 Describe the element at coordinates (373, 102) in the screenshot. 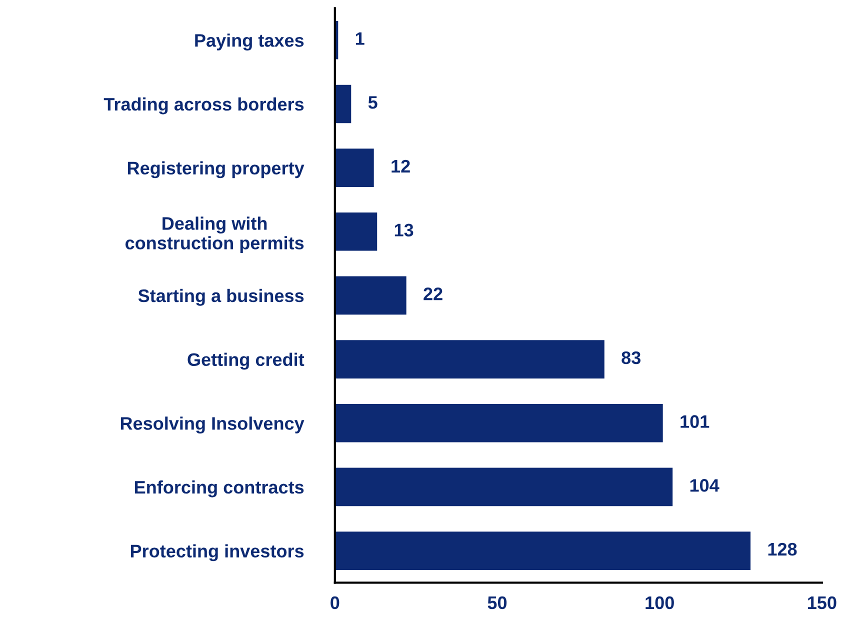

I see `data-label: 5` at that location.